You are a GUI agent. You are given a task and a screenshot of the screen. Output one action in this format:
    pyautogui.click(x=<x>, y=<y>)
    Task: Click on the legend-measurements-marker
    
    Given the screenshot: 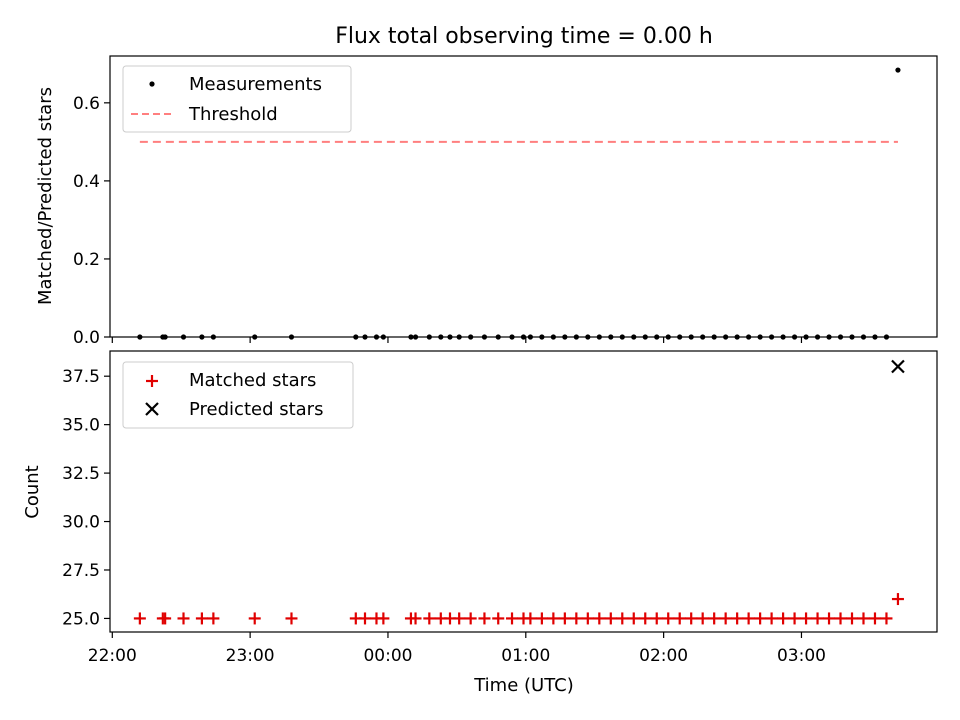 What is the action you would take?
    pyautogui.click(x=152, y=84)
    